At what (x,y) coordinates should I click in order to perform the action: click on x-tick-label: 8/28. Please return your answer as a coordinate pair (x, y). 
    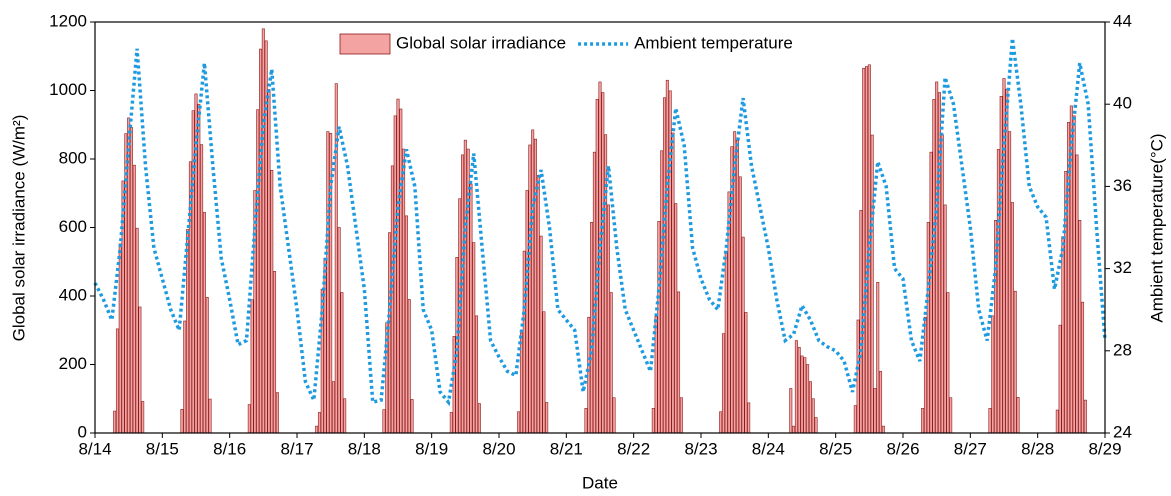
    Looking at the image, I should click on (1037, 448).